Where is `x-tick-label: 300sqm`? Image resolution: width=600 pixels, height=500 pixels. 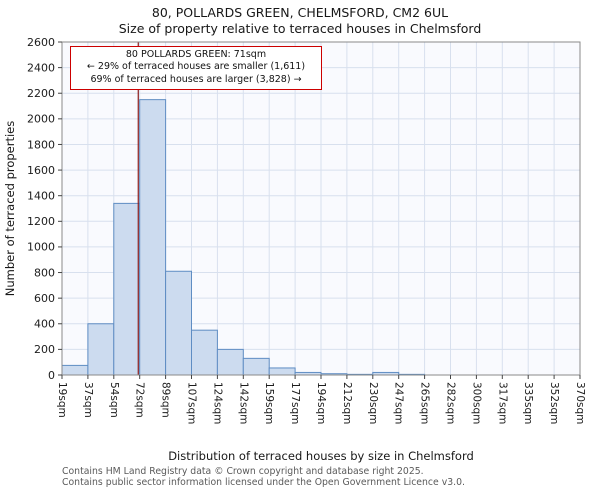 x-tick-label: 300sqm is located at coordinates (476, 403).